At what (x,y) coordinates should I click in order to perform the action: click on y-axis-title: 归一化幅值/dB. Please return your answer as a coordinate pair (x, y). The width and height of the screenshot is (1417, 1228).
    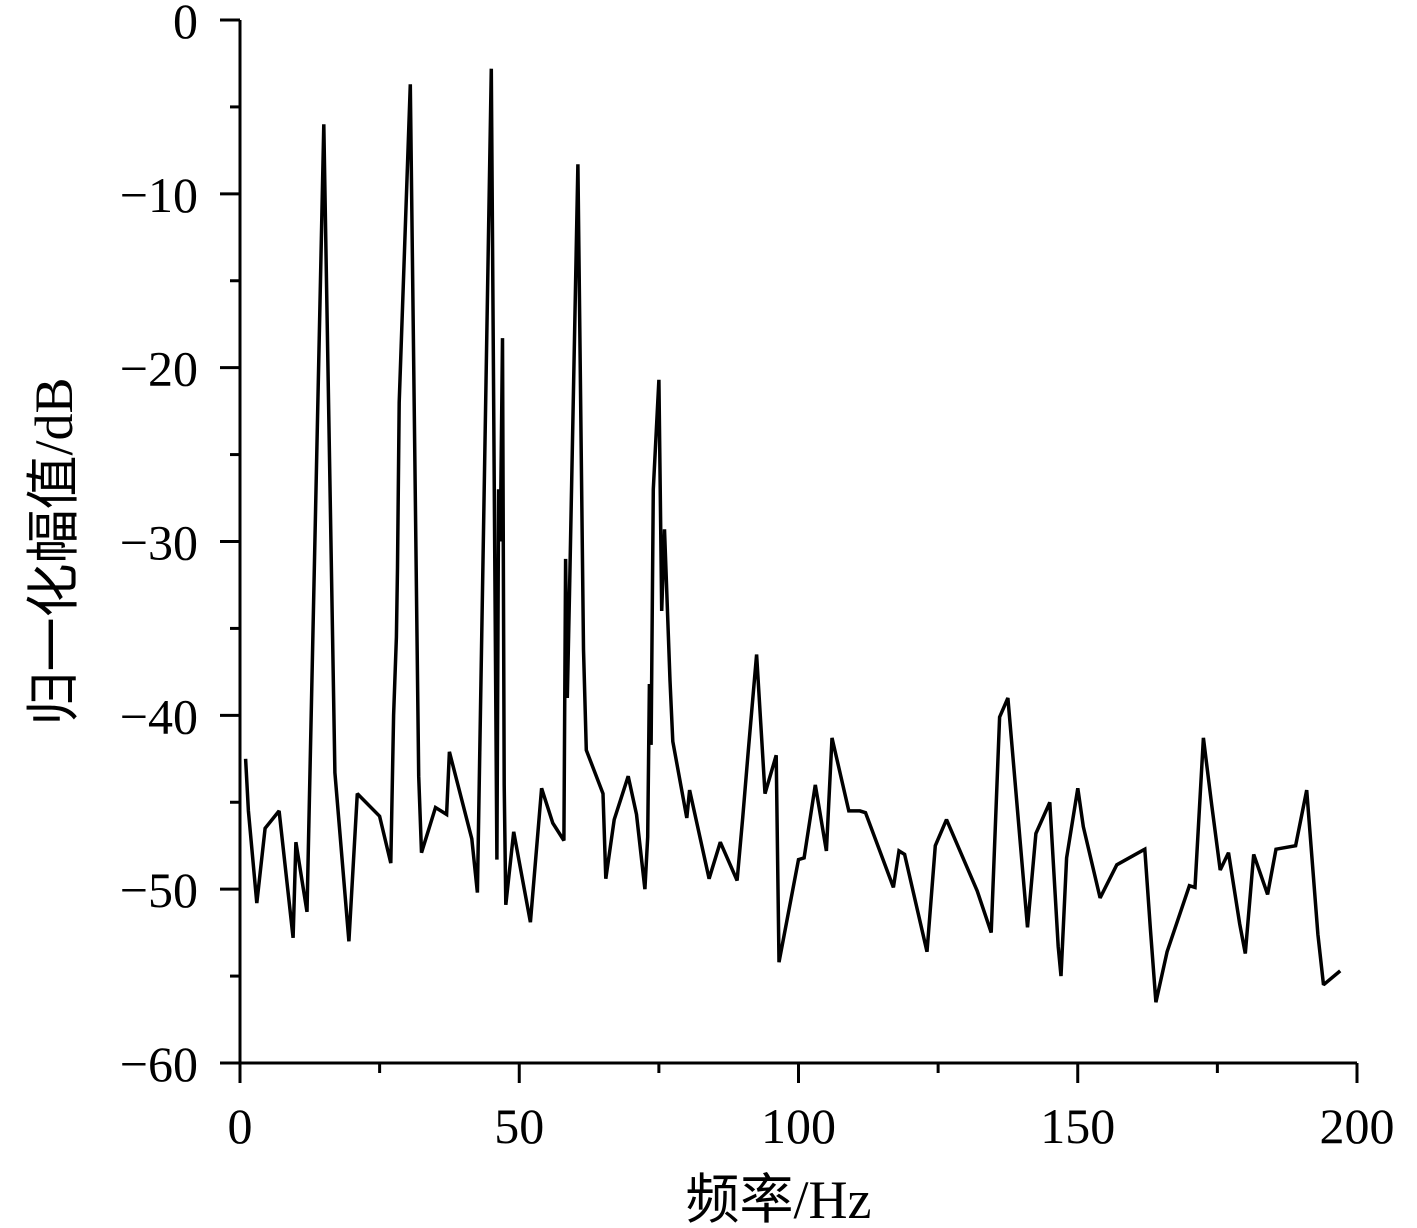
    Looking at the image, I should click on (54, 551).